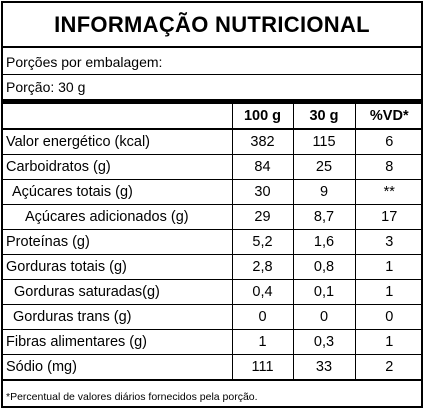 The width and height of the screenshot is (426, 411). What do you see at coordinates (324, 242) in the screenshot?
I see `value-per-serving: 1,6` at bounding box center [324, 242].